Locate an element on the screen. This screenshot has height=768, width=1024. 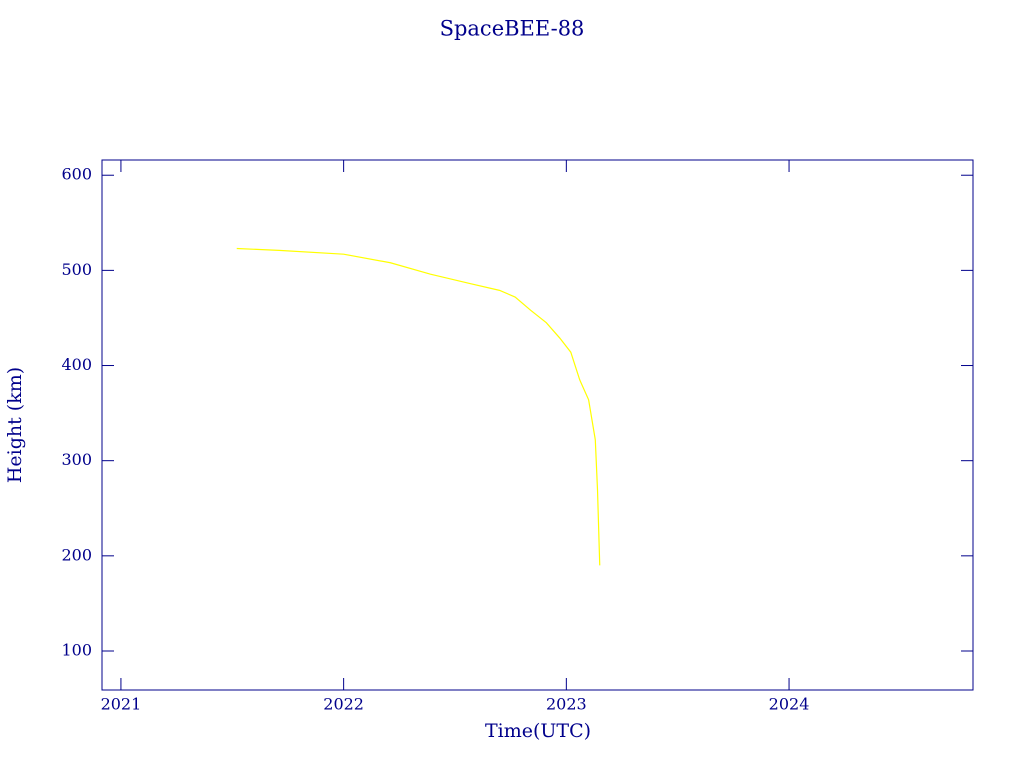
x-tick-label: 2023 is located at coordinates (566, 704).